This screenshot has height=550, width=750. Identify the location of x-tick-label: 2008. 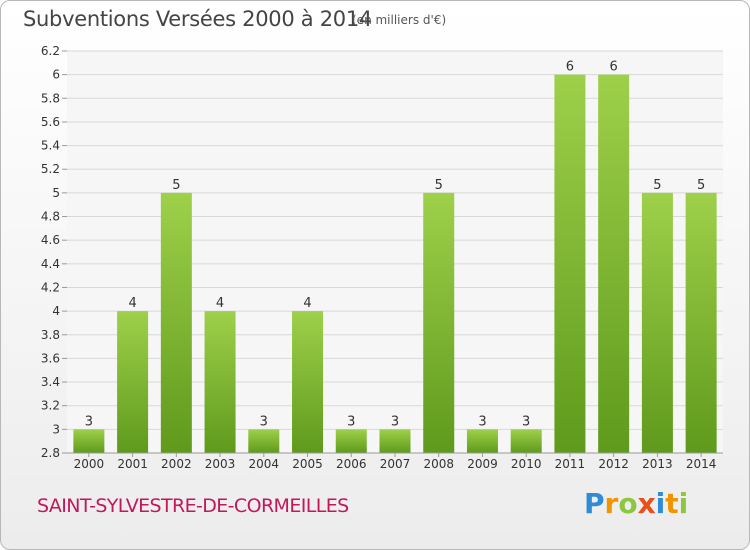
(438, 464).